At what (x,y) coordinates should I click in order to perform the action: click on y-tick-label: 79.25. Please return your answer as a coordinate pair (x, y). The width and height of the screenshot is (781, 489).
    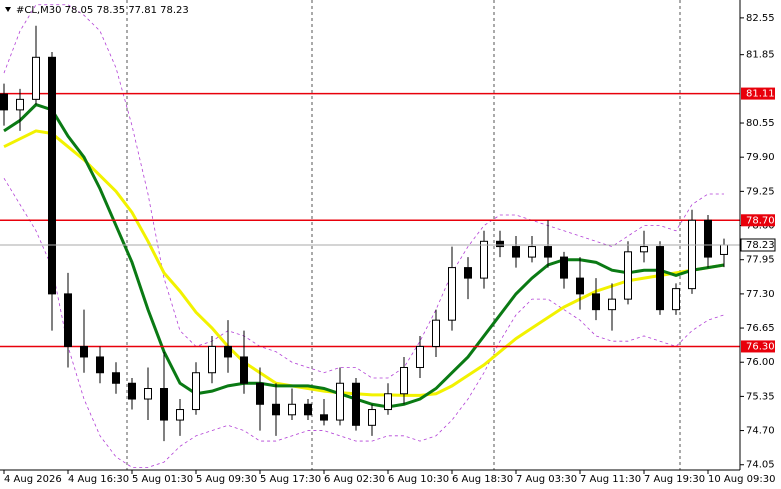
    Looking at the image, I should click on (760, 191).